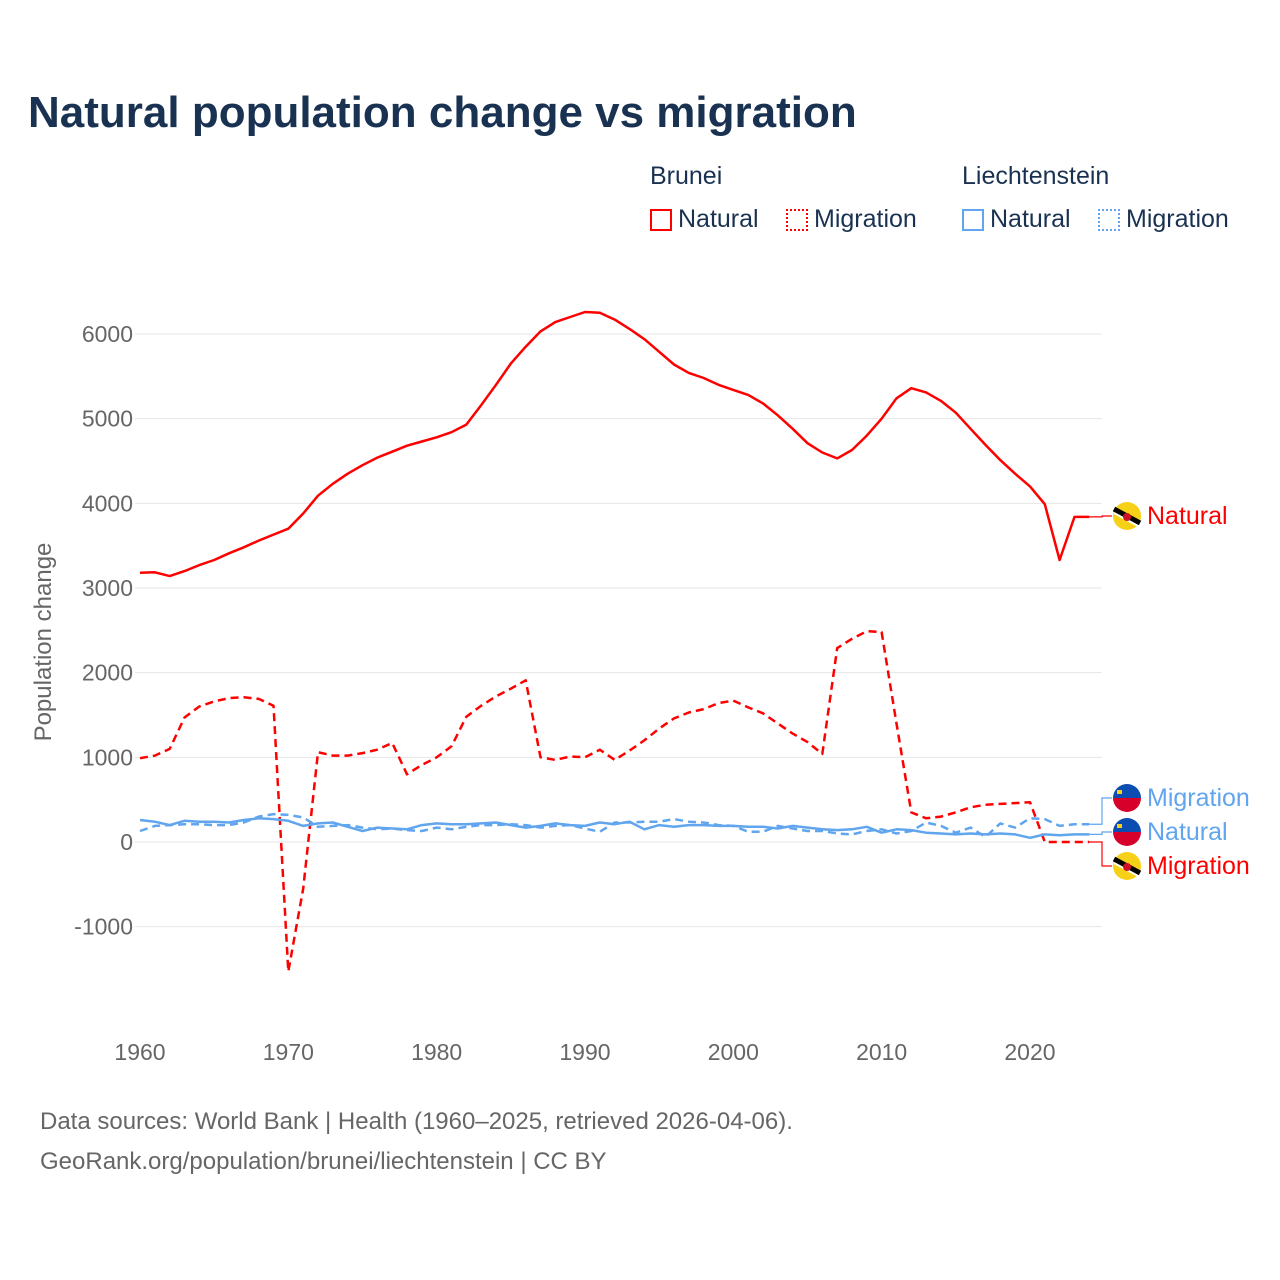 The image size is (1280, 1280). Describe the element at coordinates (1029, 1052) in the screenshot. I see `x-tick-label: 2020` at that location.